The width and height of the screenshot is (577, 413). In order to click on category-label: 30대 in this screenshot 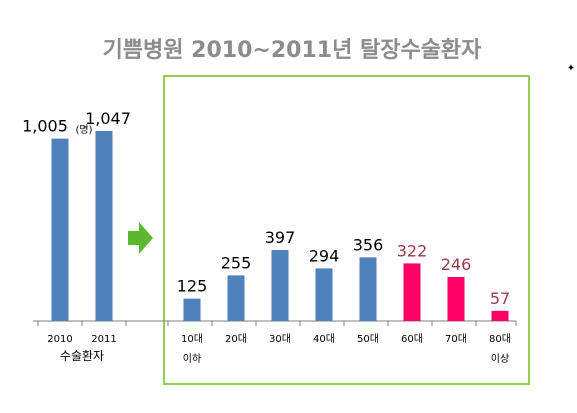, I will do `click(280, 339)`.